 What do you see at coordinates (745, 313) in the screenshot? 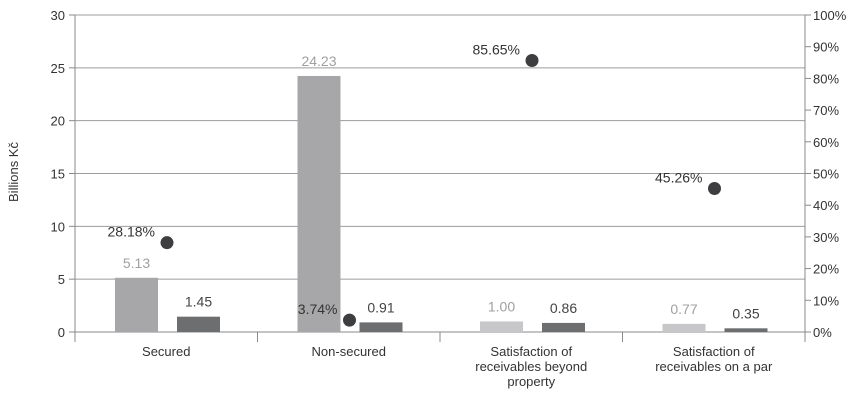
I see `data-label-series-2: 0.35` at bounding box center [745, 313].